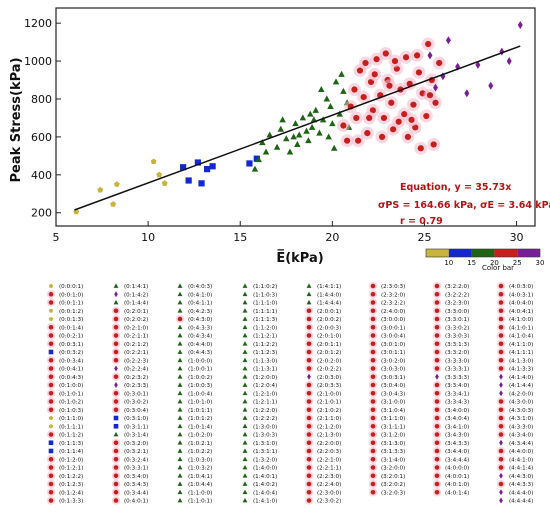 The image size is (550, 531). I want to click on legend-label: (0:1:2:3), so click(71, 485).